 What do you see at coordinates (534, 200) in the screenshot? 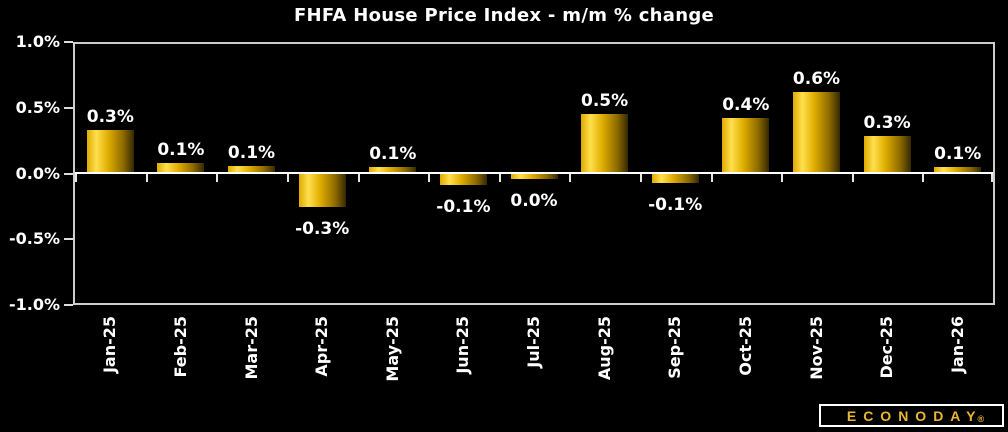
I see `bar-value-label: 0.0%` at bounding box center [534, 200].